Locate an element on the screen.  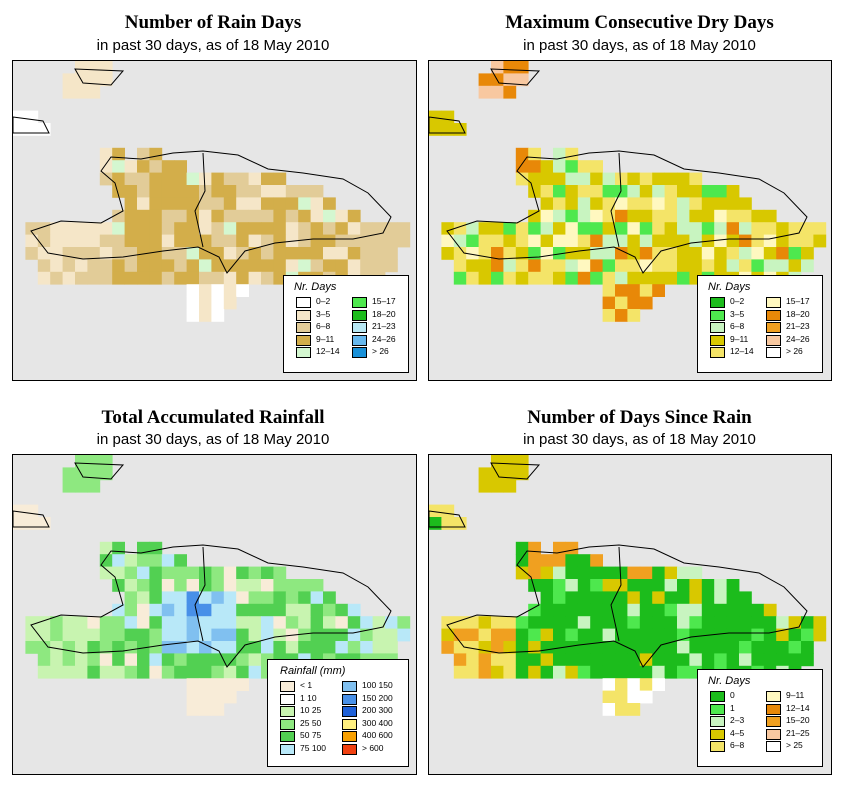
islet-outline is located at coordinates (515, 471).